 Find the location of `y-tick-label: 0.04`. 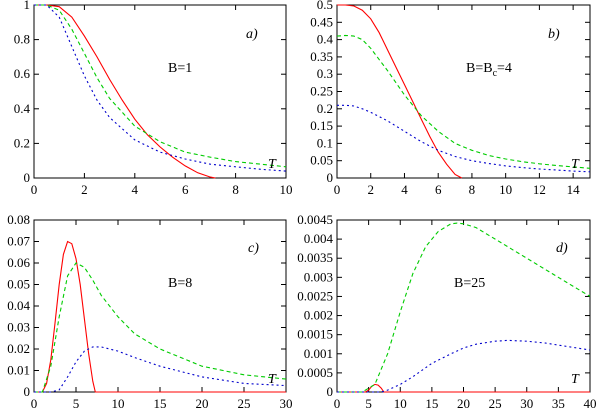

y-tick-label: 0.04 is located at coordinates (18, 305).